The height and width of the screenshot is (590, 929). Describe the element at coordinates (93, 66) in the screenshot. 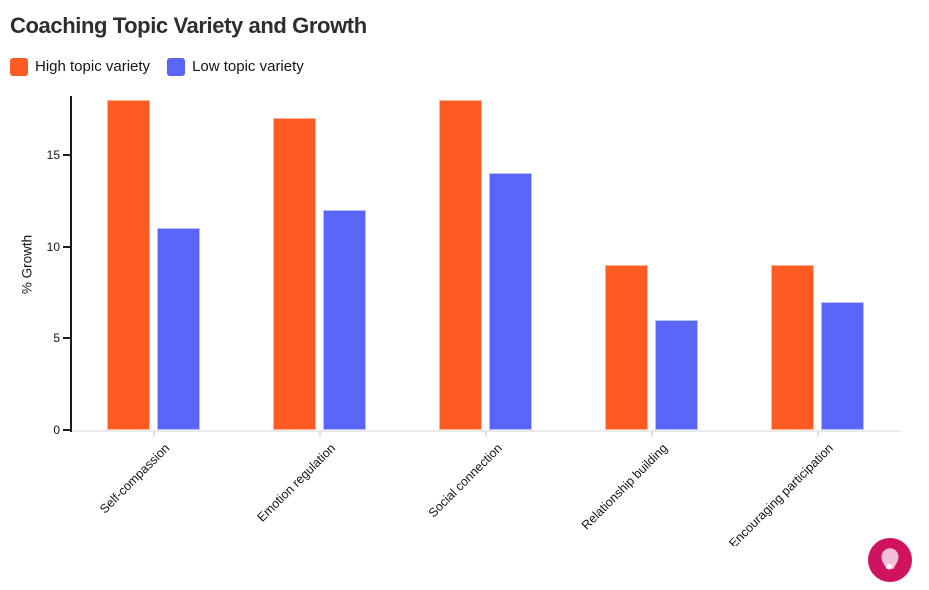

I see `legend-label: High topic variety` at that location.